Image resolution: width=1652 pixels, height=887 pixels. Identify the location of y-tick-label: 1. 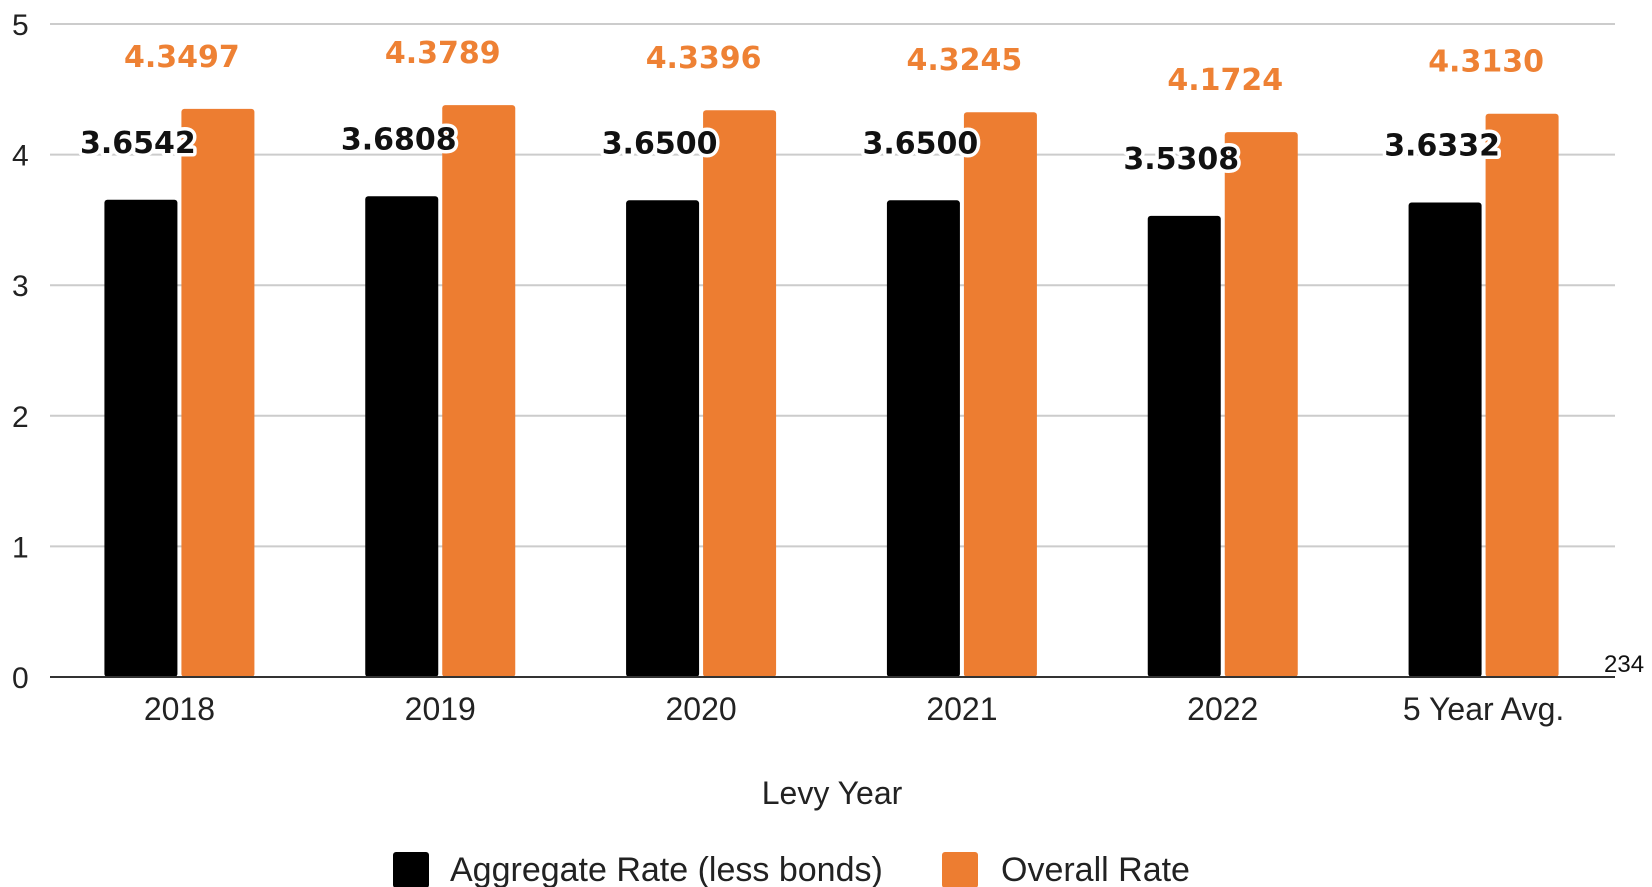
(20, 547).